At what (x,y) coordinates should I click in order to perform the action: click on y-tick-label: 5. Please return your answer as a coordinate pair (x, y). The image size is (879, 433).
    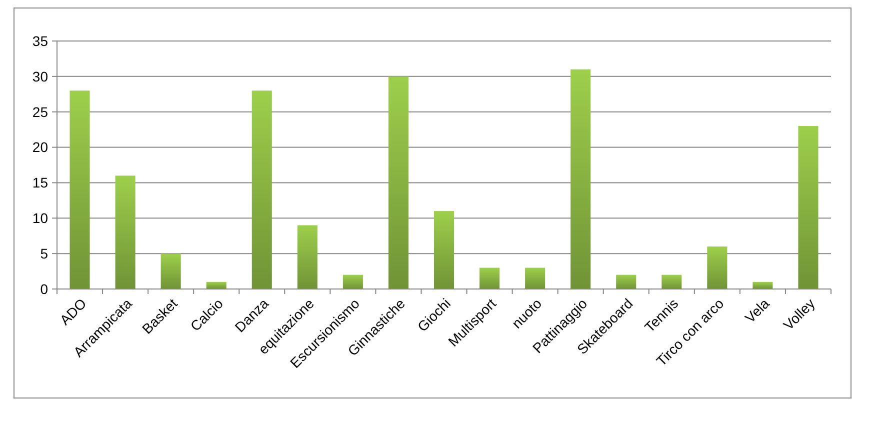
    Looking at the image, I should click on (44, 253).